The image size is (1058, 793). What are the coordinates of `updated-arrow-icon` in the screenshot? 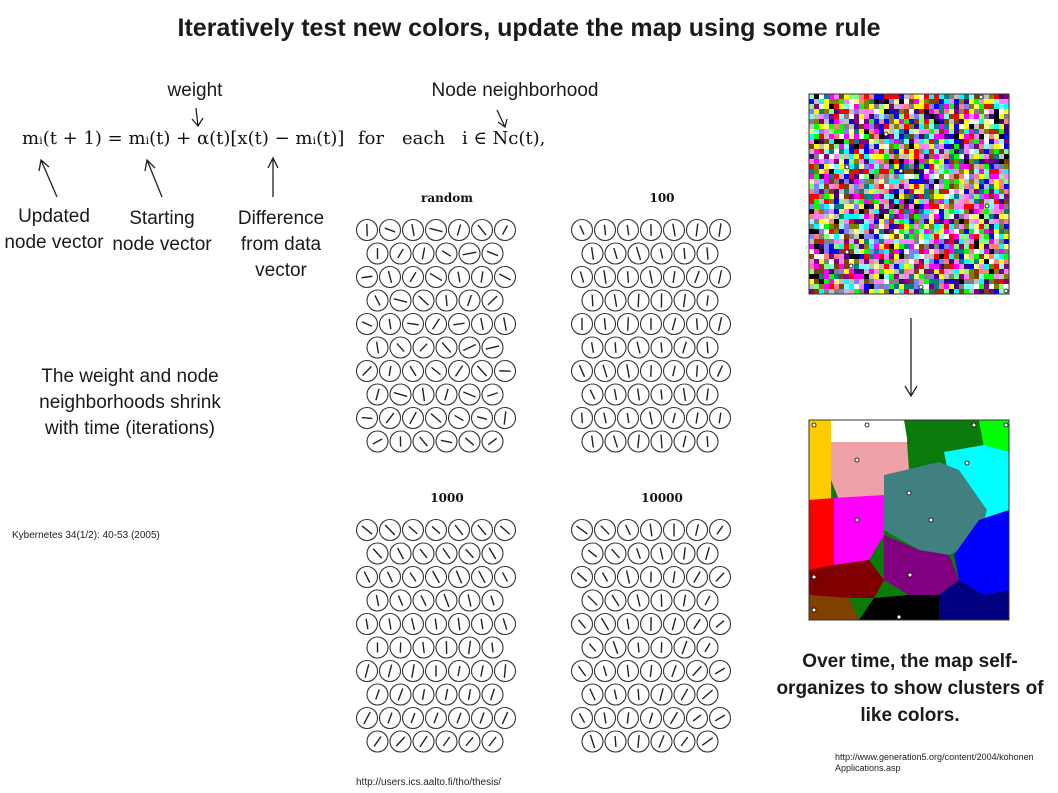 It's located at (48, 178).